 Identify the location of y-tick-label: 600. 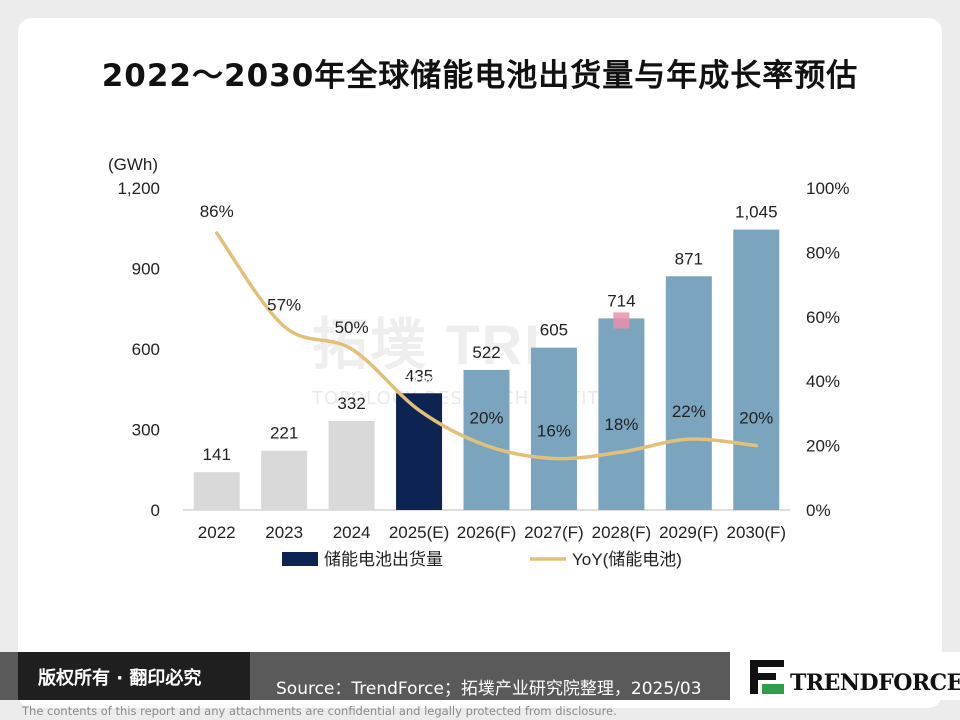
(146, 349).